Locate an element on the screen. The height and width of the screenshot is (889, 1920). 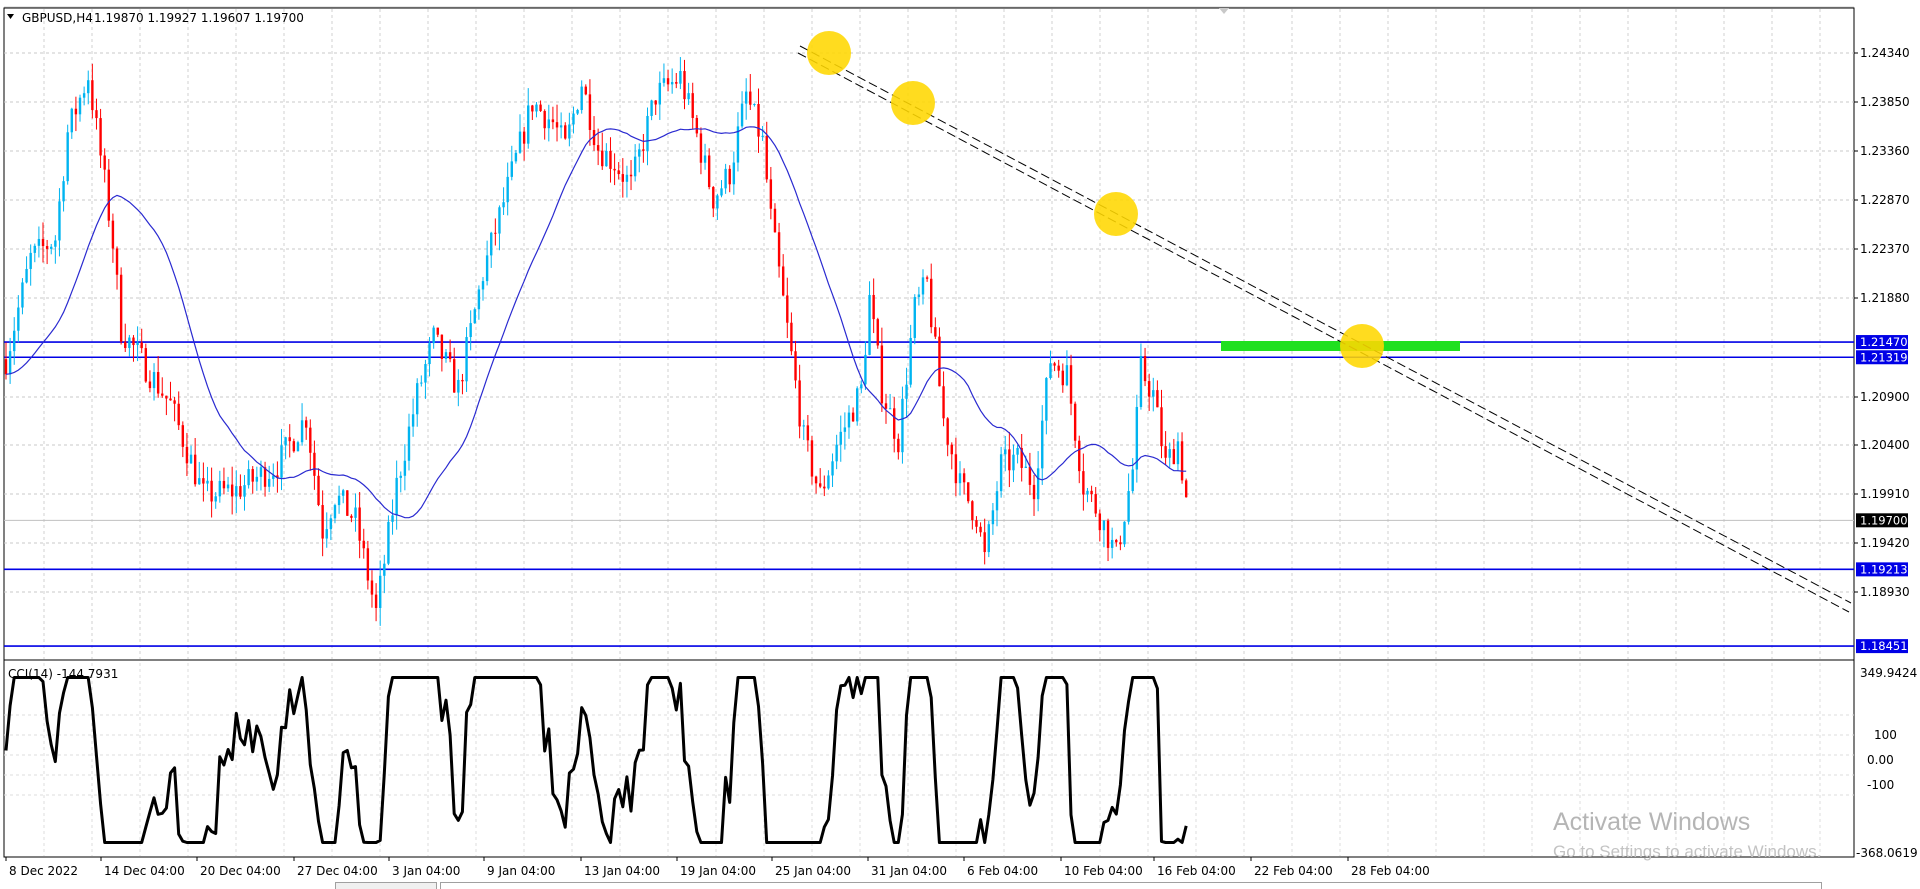
price-tick-label: 1.21880 is located at coordinates (1885, 298).